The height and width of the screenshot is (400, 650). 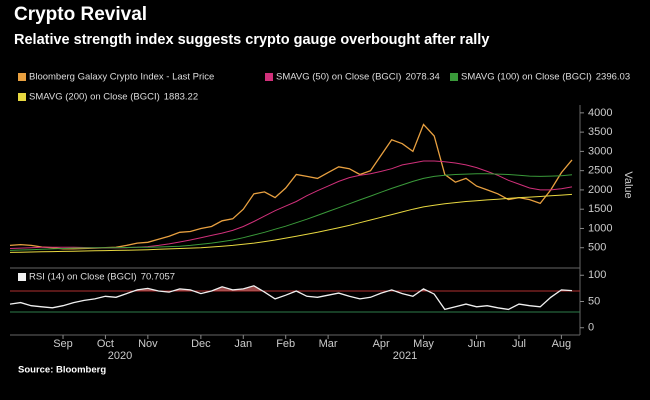 I want to click on legend-value: 2078.34, so click(x=422, y=77).